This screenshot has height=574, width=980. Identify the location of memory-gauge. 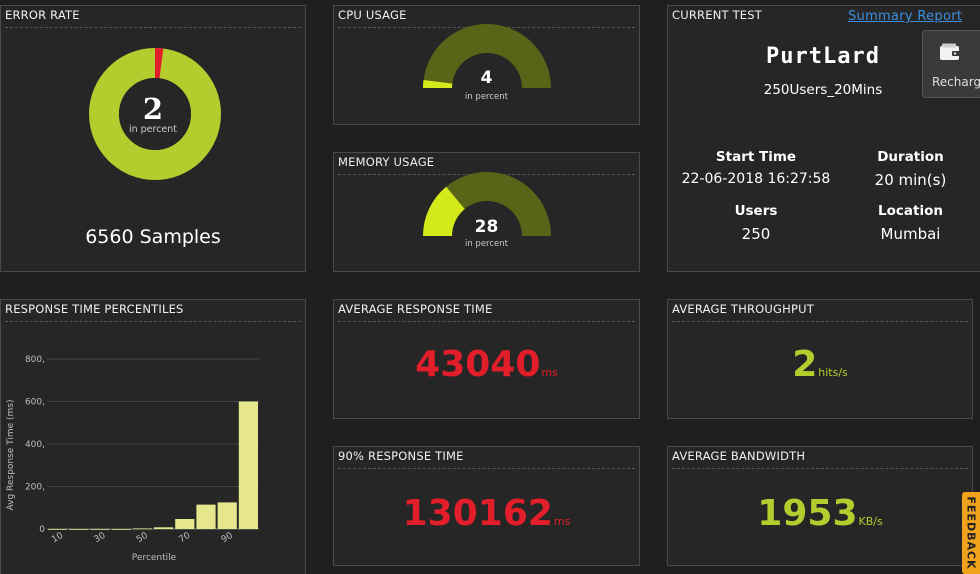
(487, 204).